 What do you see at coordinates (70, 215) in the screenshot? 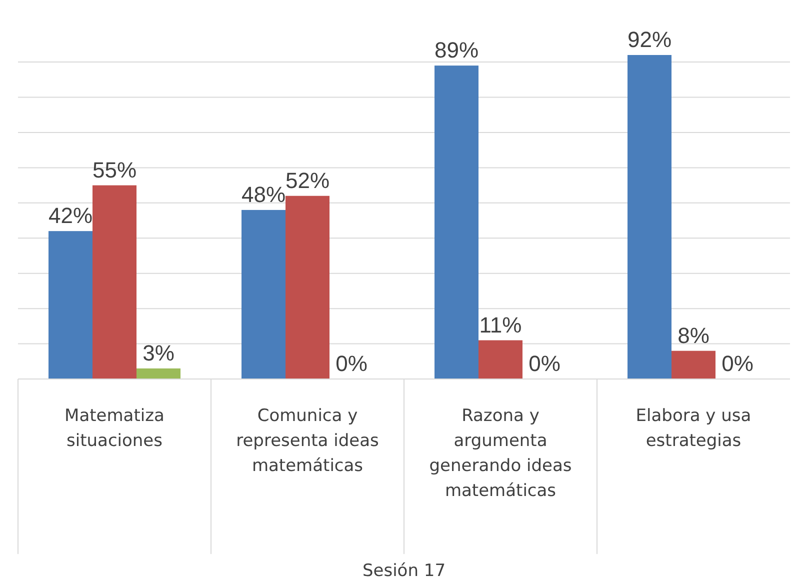
I see `data-label: 42%` at bounding box center [70, 215].